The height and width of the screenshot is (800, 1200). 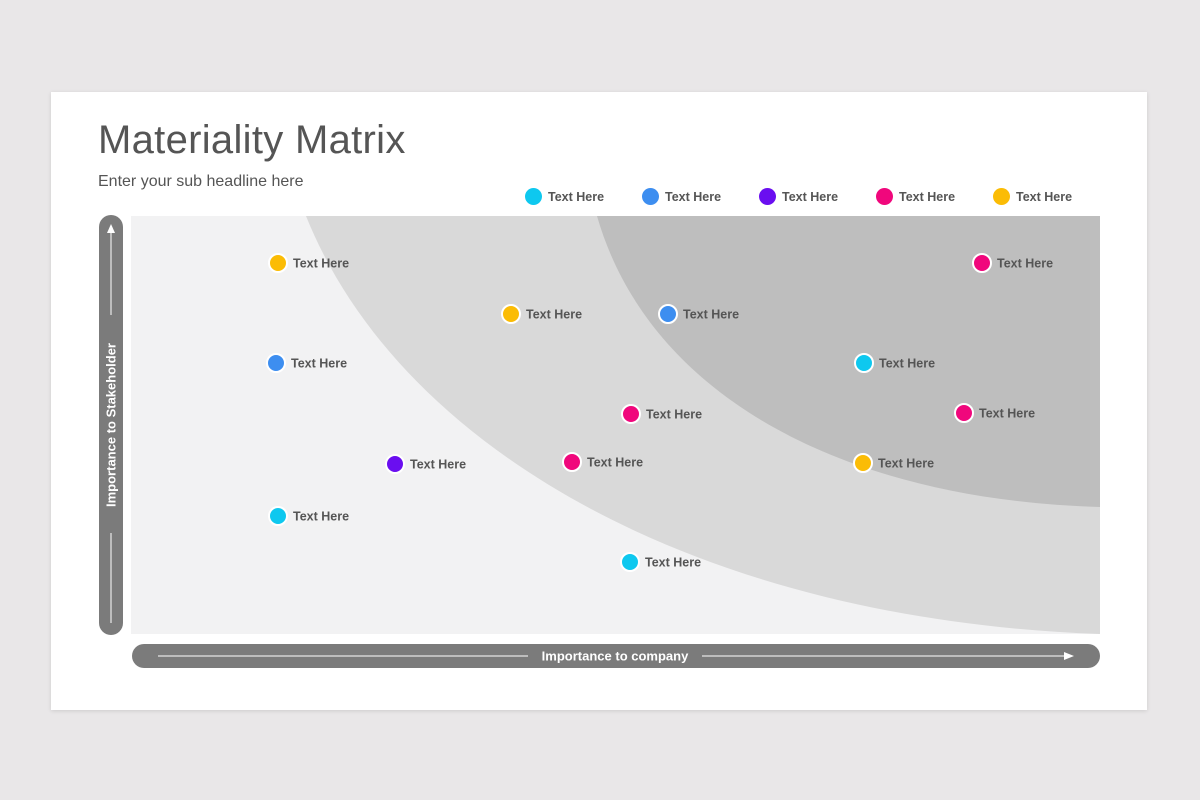 I want to click on x-axis-bar, so click(x=616, y=656).